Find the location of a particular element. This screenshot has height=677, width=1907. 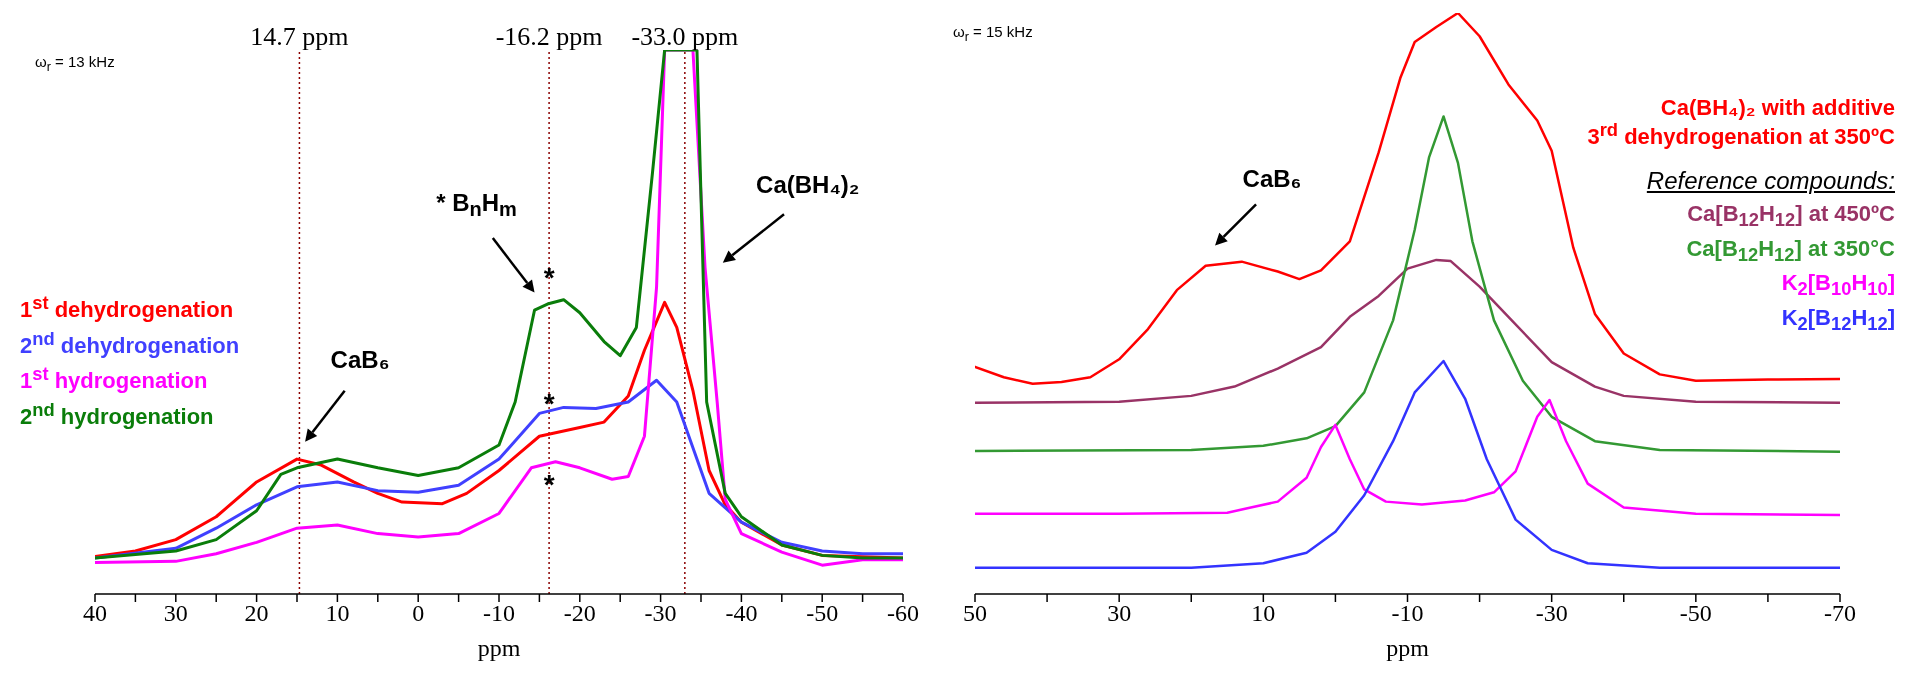

text: Ca[B$_{12}$H$_{12}$] at 450ºC is located at coordinates (1790, 216).